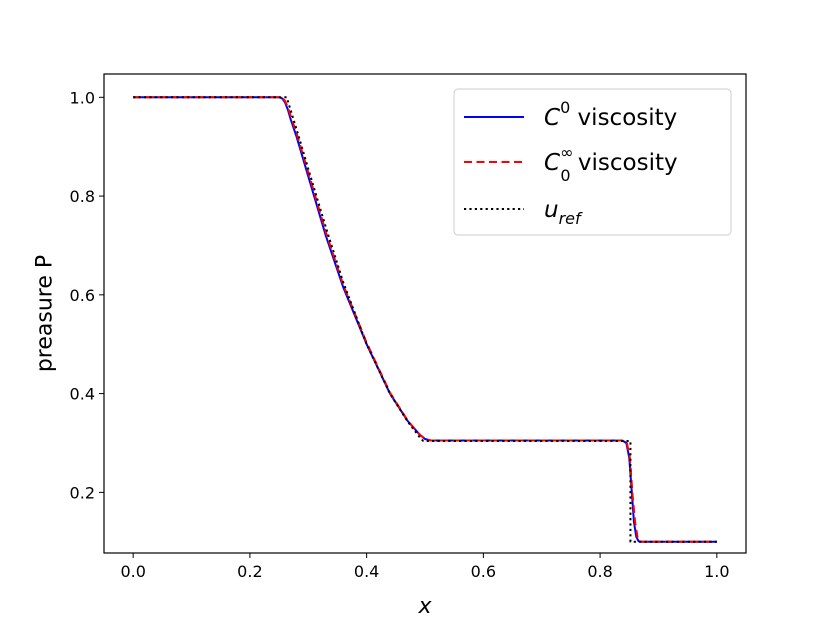  I want to click on legend: C0 viscosity C∞ 0 viscosity uref, so click(592, 162).